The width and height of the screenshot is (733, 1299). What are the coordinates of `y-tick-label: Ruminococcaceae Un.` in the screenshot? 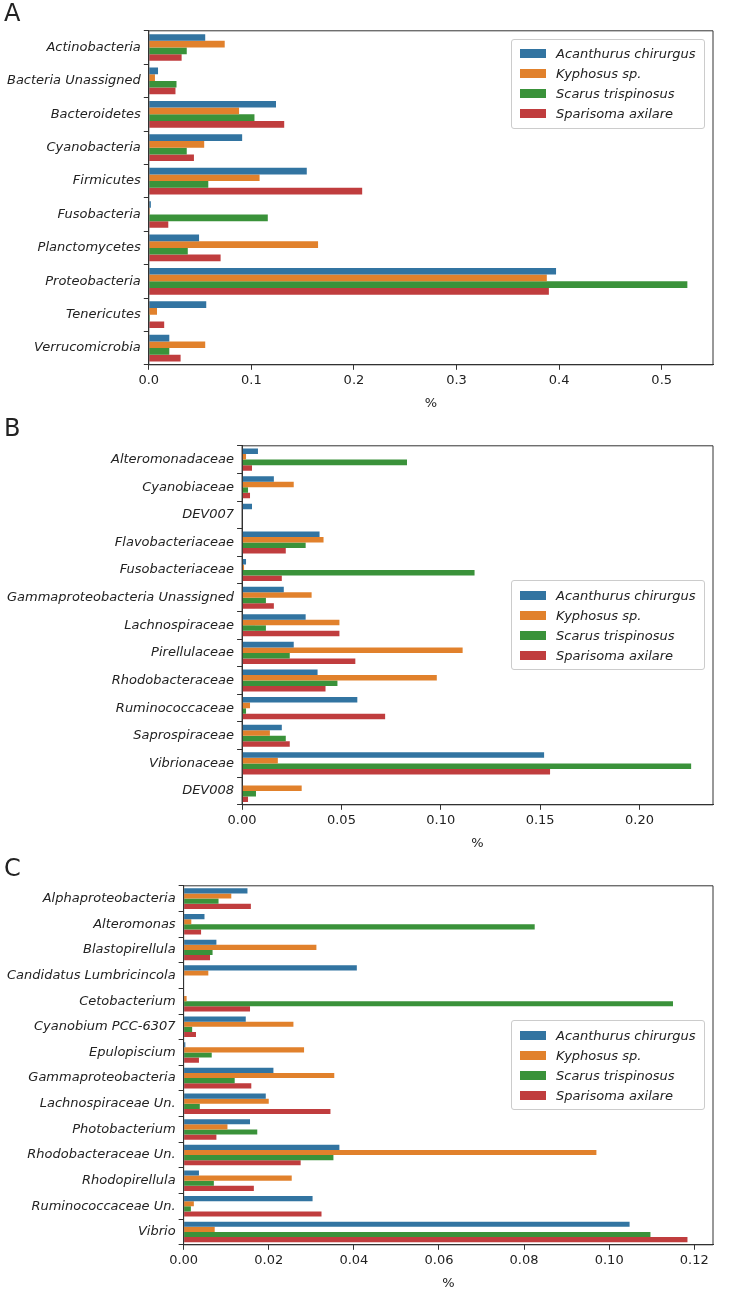 It's located at (103, 1205).